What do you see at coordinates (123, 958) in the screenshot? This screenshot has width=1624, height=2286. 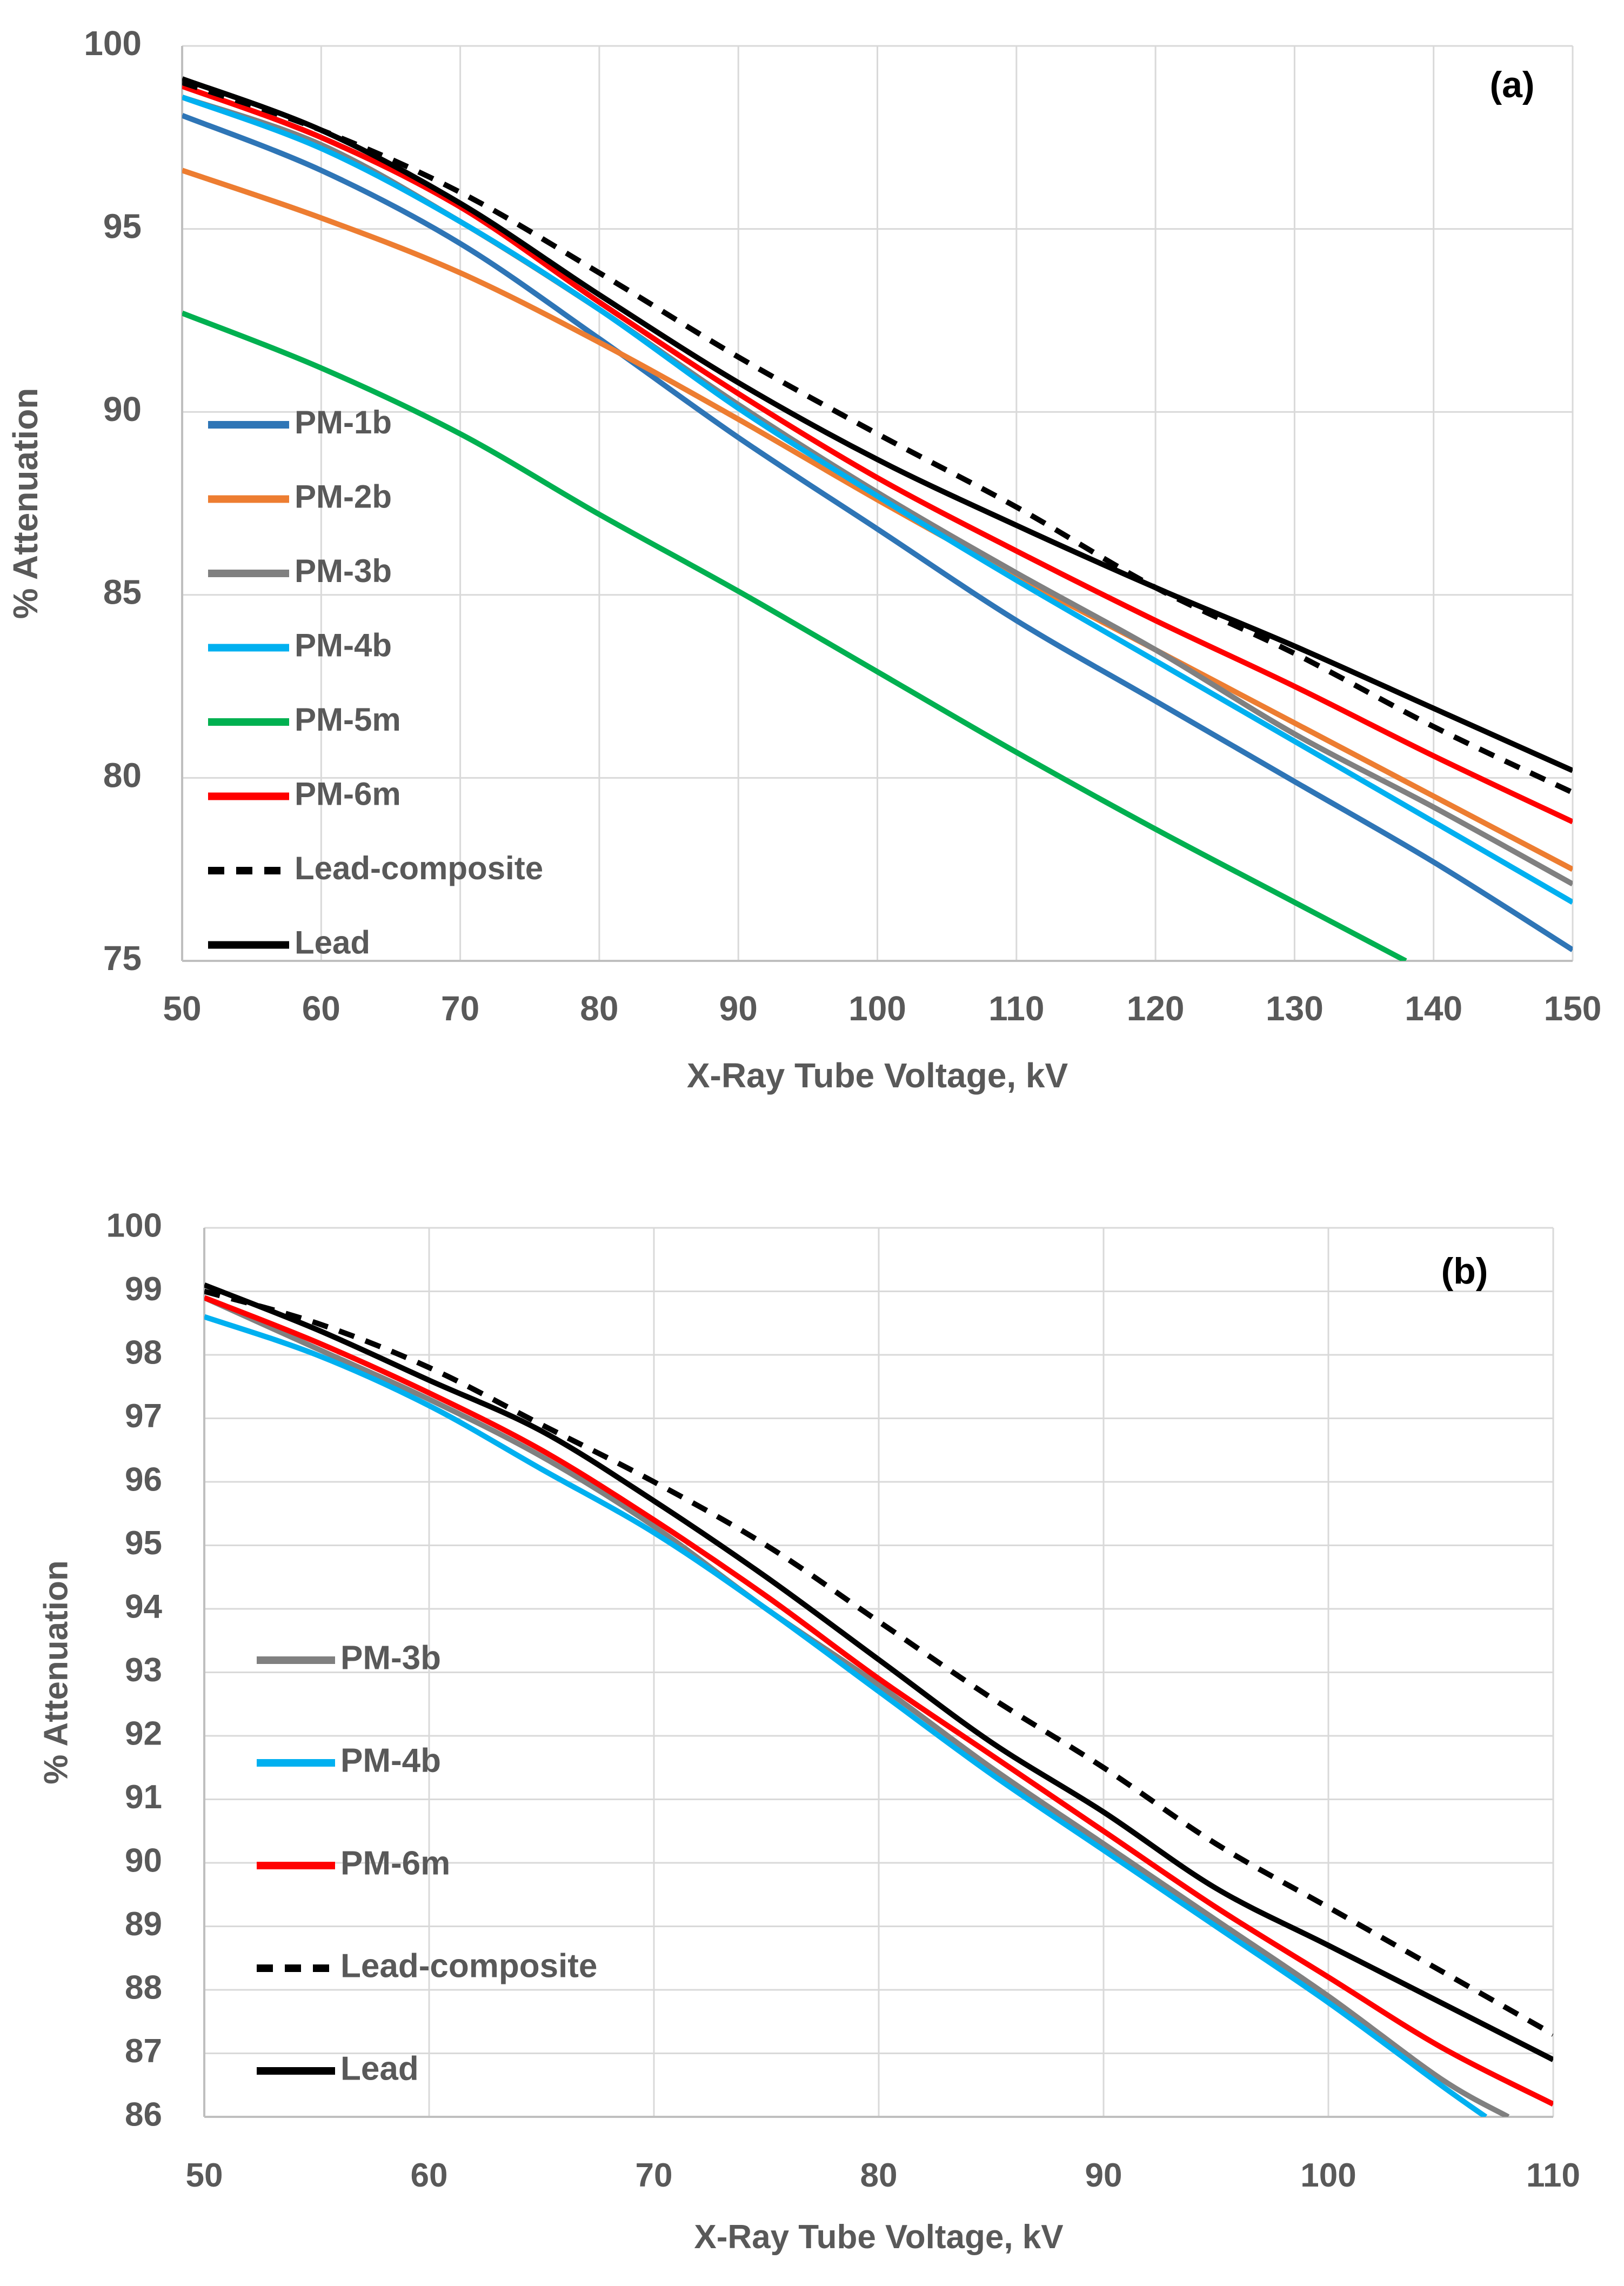 I see `y-tick-label: 75` at bounding box center [123, 958].